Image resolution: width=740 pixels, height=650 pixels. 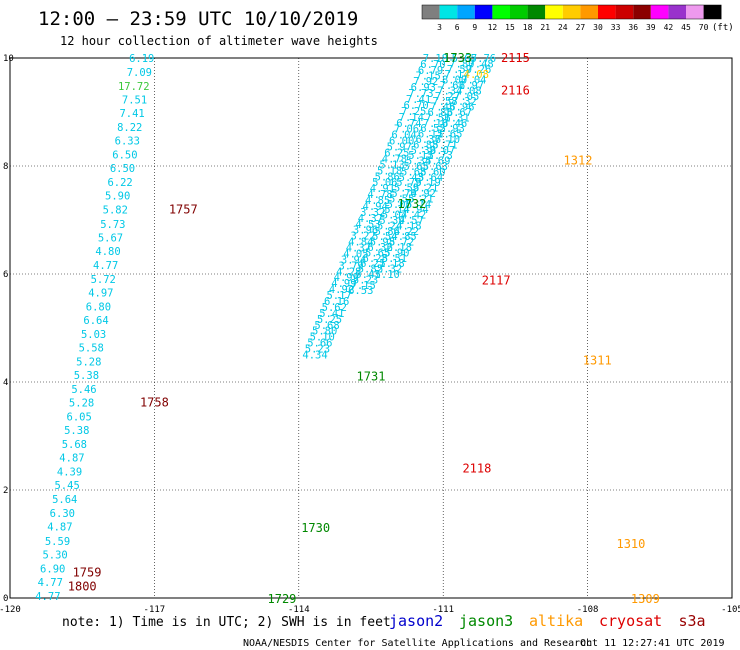 What do you see at coordinates (100, 293) in the screenshot?
I see `wave-height-label: 4.97` at bounding box center [100, 293].